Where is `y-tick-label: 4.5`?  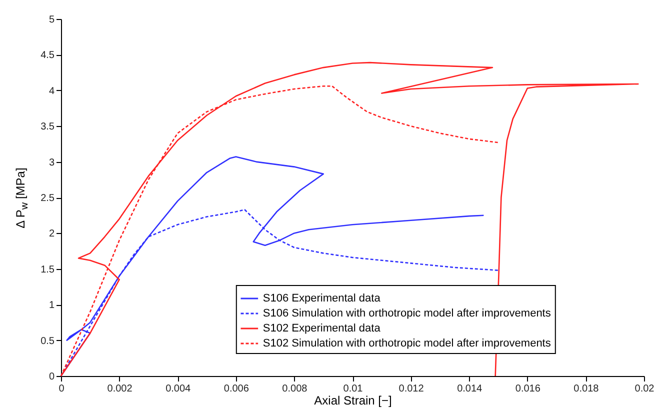
y-tick-label: 4.5 is located at coordinates (47, 56).